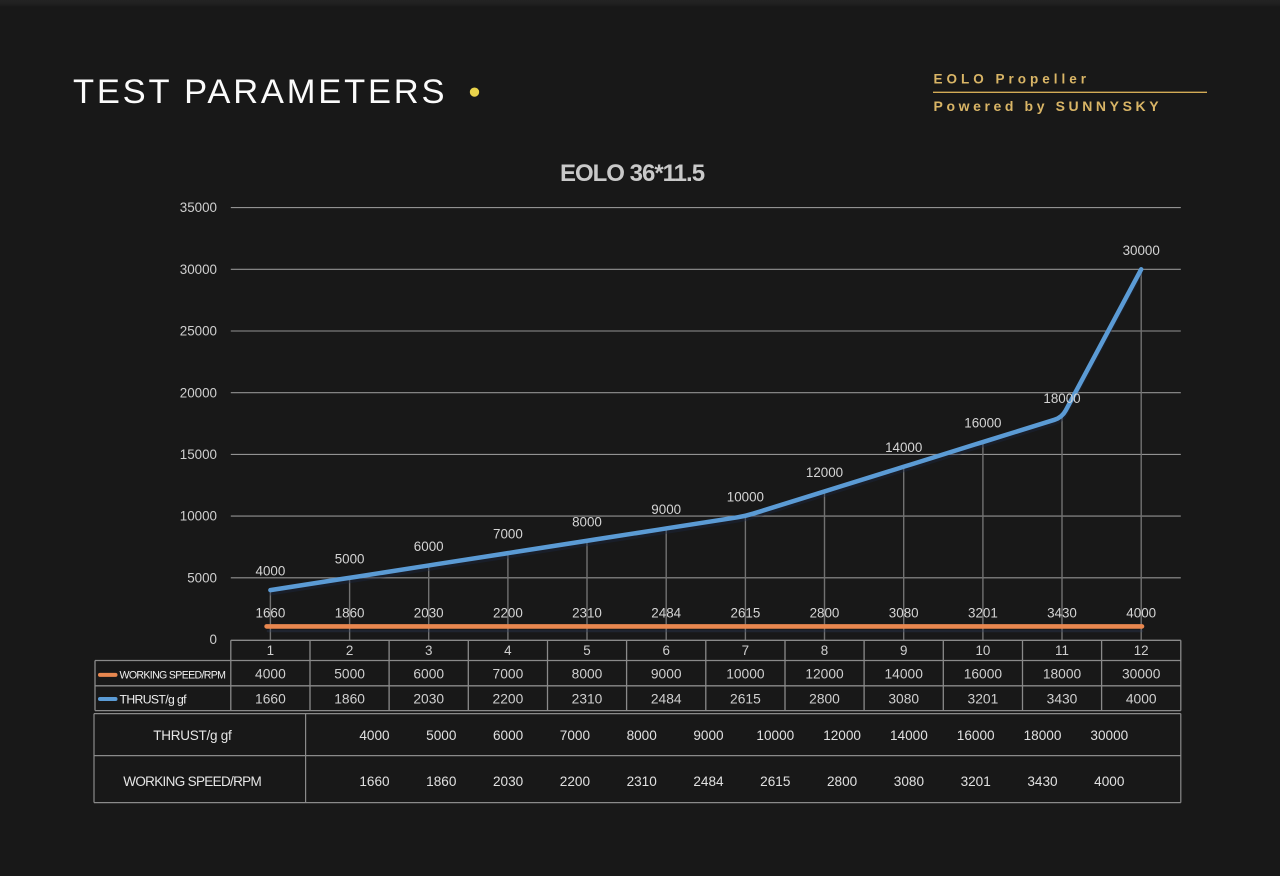  Describe the element at coordinates (903, 650) in the screenshot. I see `svg-text: 9` at that location.